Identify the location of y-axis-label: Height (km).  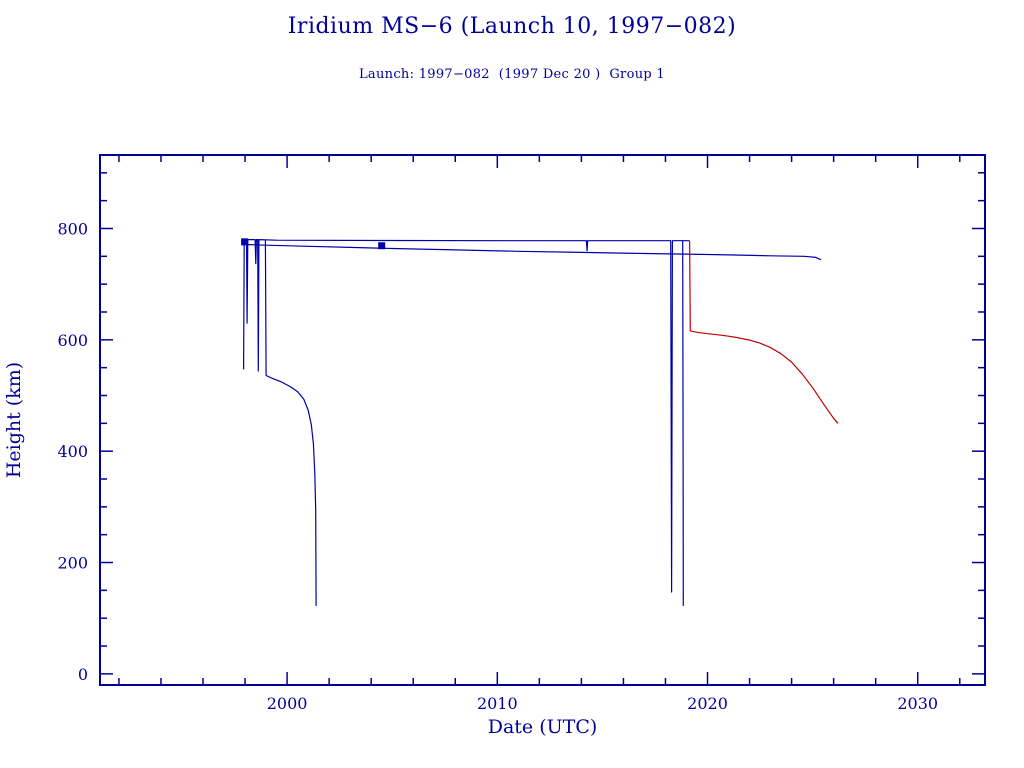
(14, 420).